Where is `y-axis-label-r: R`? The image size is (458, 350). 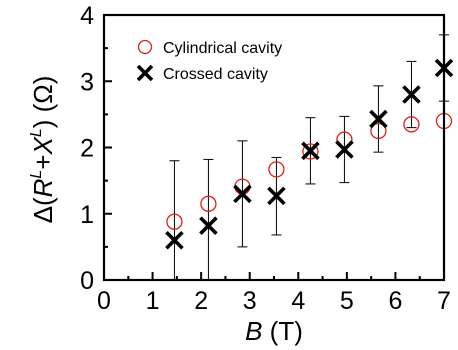
y-axis-label-r: R is located at coordinates (43, 188).